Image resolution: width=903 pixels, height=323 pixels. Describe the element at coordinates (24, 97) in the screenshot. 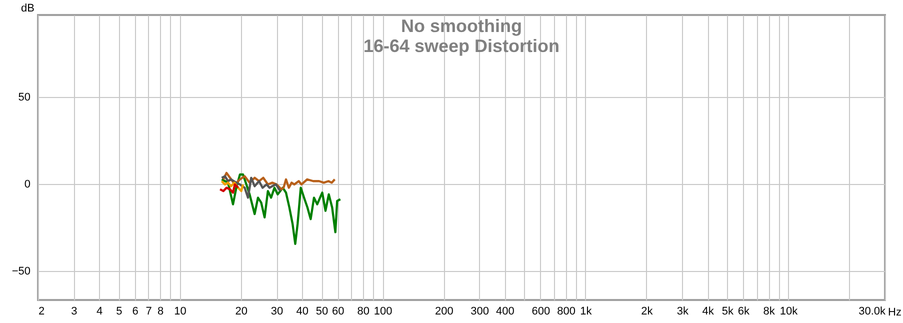

I see `y-tick-label: 50` at that location.